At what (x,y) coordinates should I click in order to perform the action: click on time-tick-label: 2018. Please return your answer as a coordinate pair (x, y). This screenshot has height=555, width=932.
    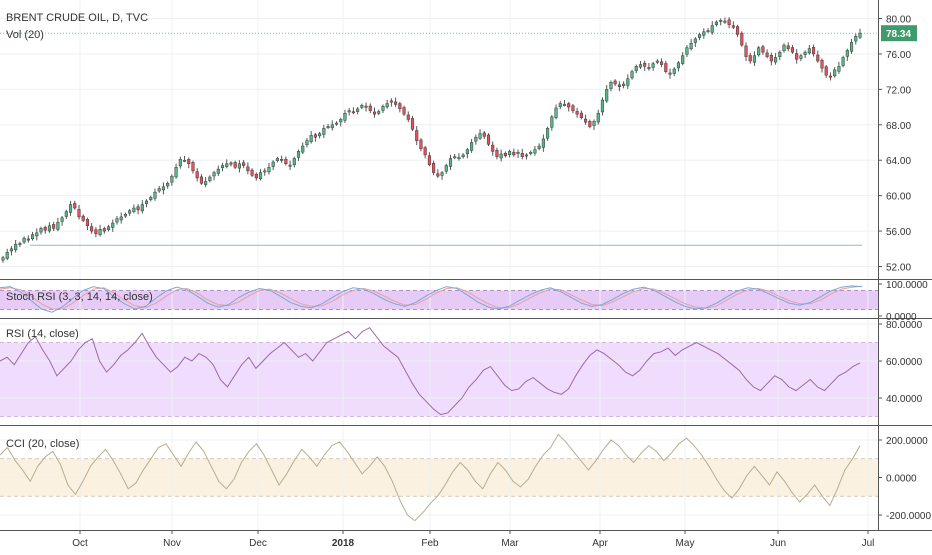
    Looking at the image, I should click on (343, 543).